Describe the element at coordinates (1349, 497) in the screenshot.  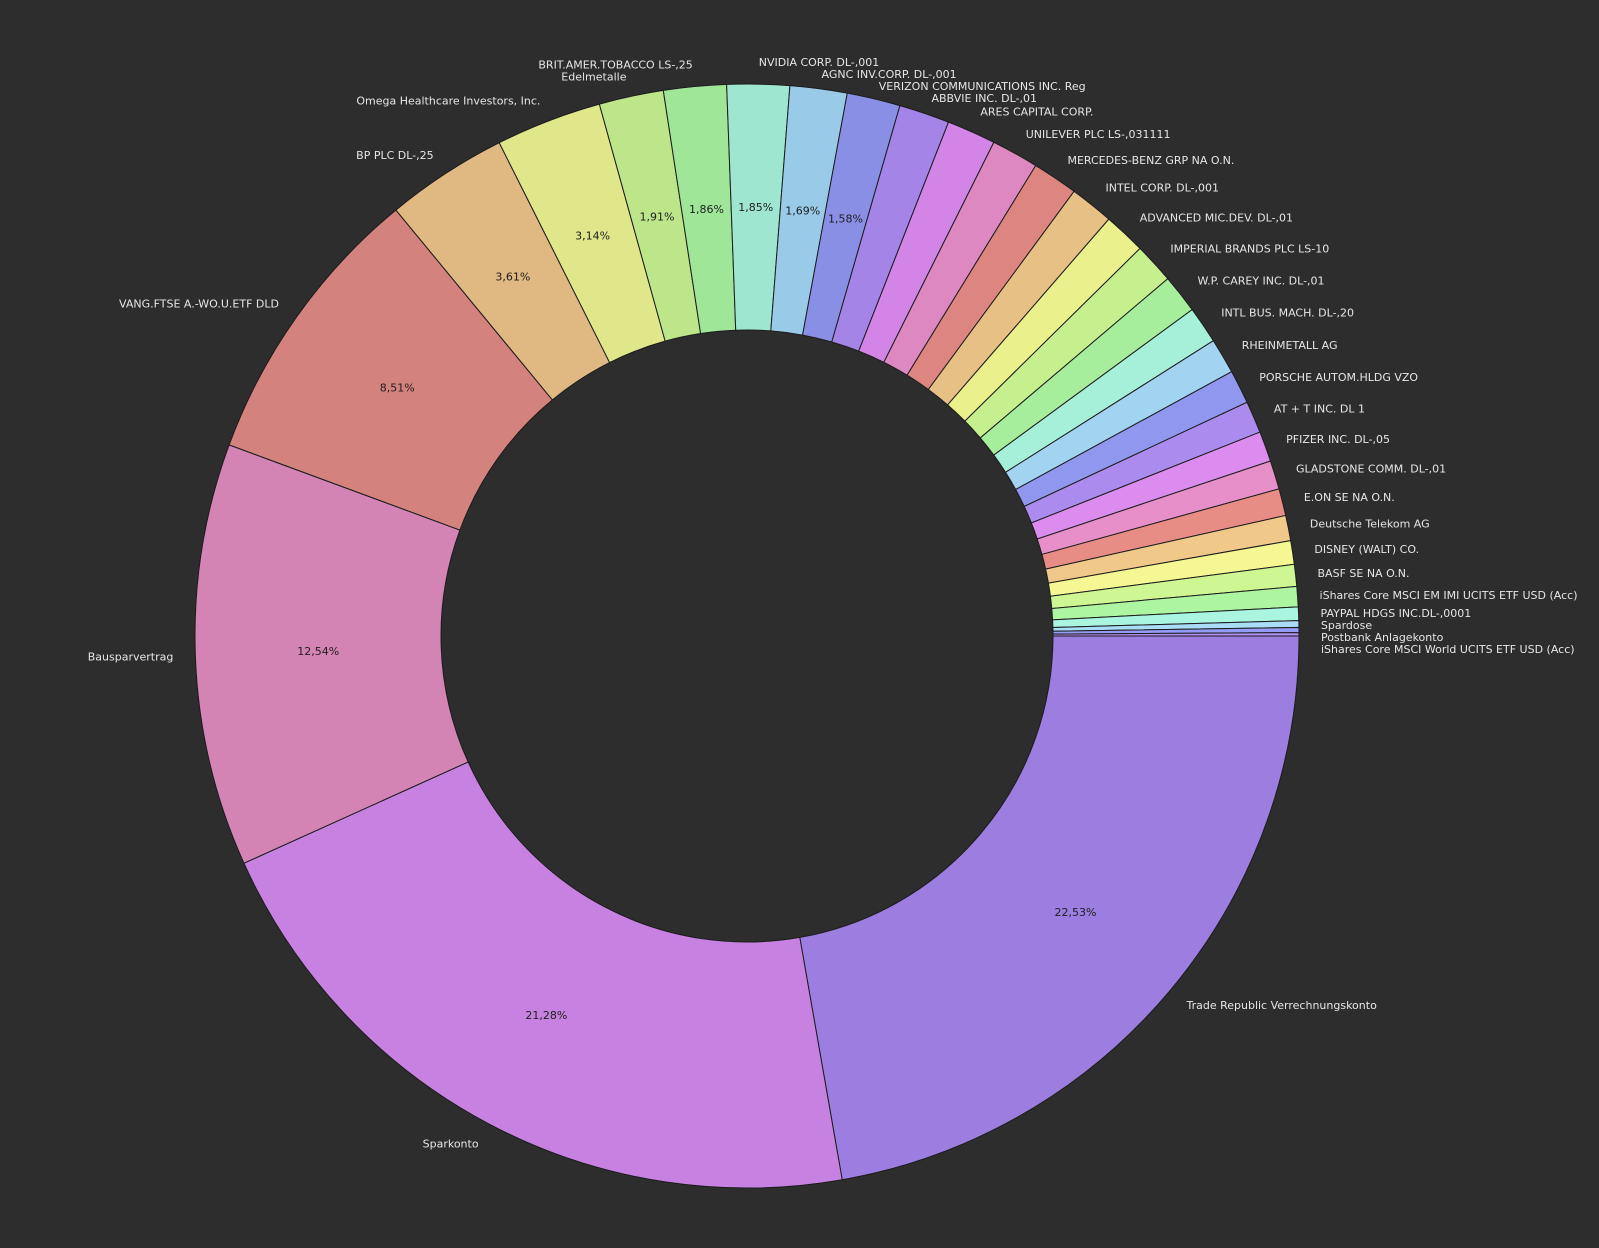
I see `slice-label: E.ON SE NA O.N.` at that location.